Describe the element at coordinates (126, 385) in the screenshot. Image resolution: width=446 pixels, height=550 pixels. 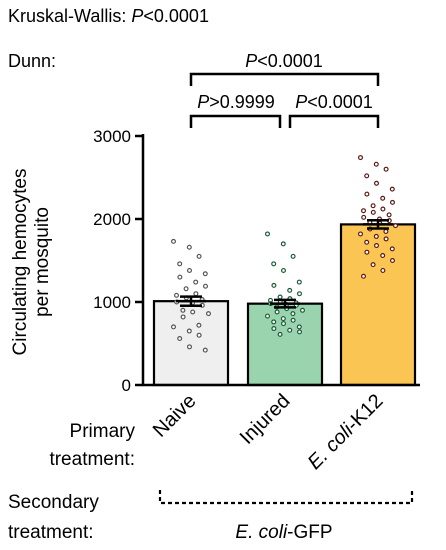
I see `y-tick-label: 0` at that location.